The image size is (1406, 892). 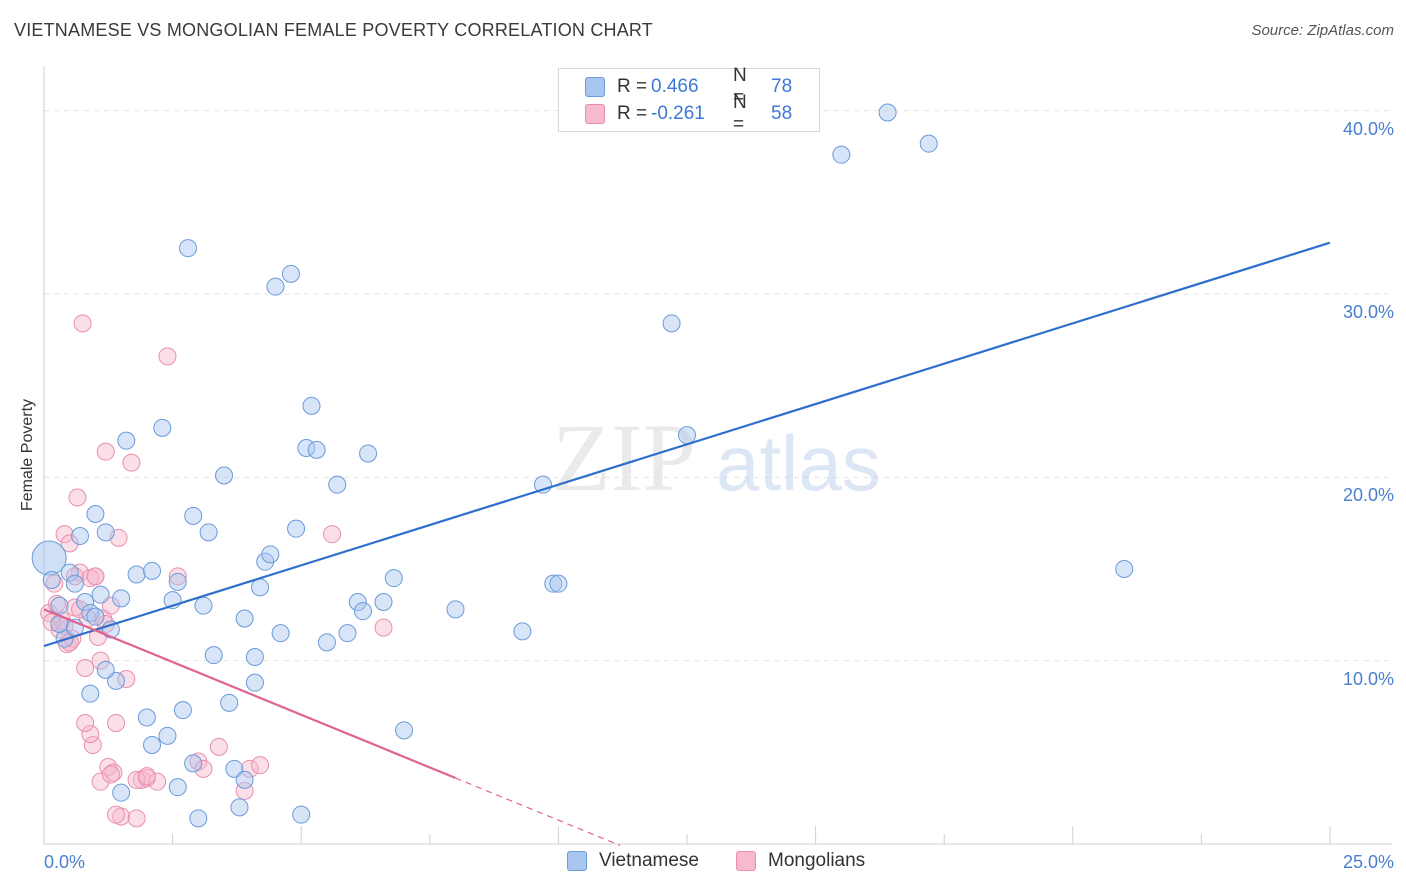 What do you see at coordinates (782, 86) in the screenshot?
I see `legend-n-value: 78` at bounding box center [782, 86].